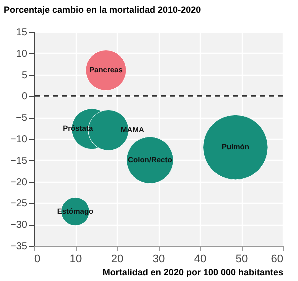  What do you see at coordinates (37, 260) in the screenshot?
I see `x-tick-label: 0` at bounding box center [37, 260].